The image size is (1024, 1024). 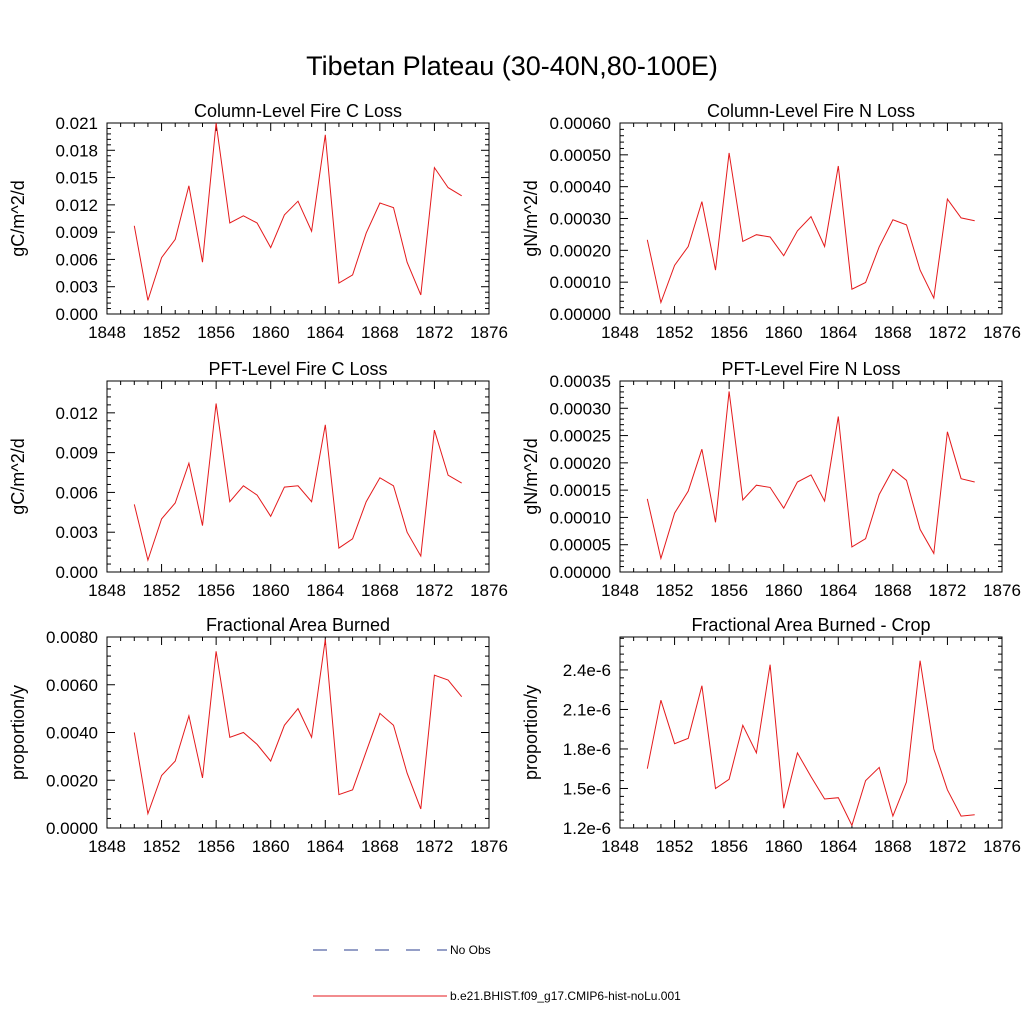 What do you see at coordinates (72, 828) in the screenshot?
I see `y-tick-label: 0.0000` at bounding box center [72, 828].